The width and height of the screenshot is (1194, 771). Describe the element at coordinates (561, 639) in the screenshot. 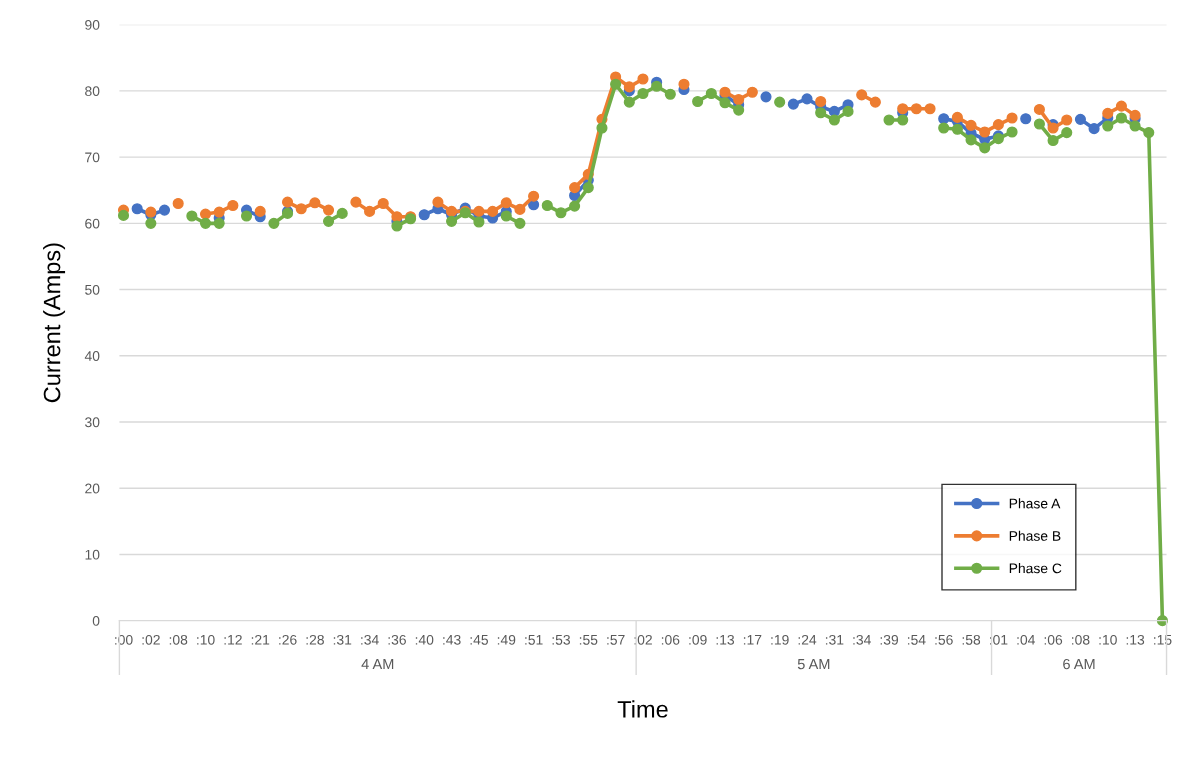

I see `x-tick-label: :53` at that location.